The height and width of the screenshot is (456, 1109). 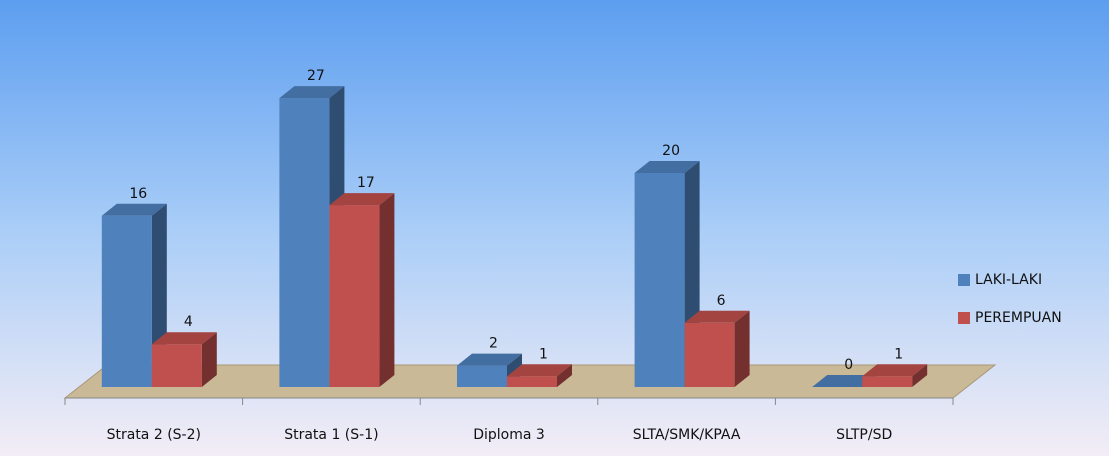 What do you see at coordinates (154, 435) in the screenshot?
I see `x-tick-label: Strata 2 (S-2)` at bounding box center [154, 435].